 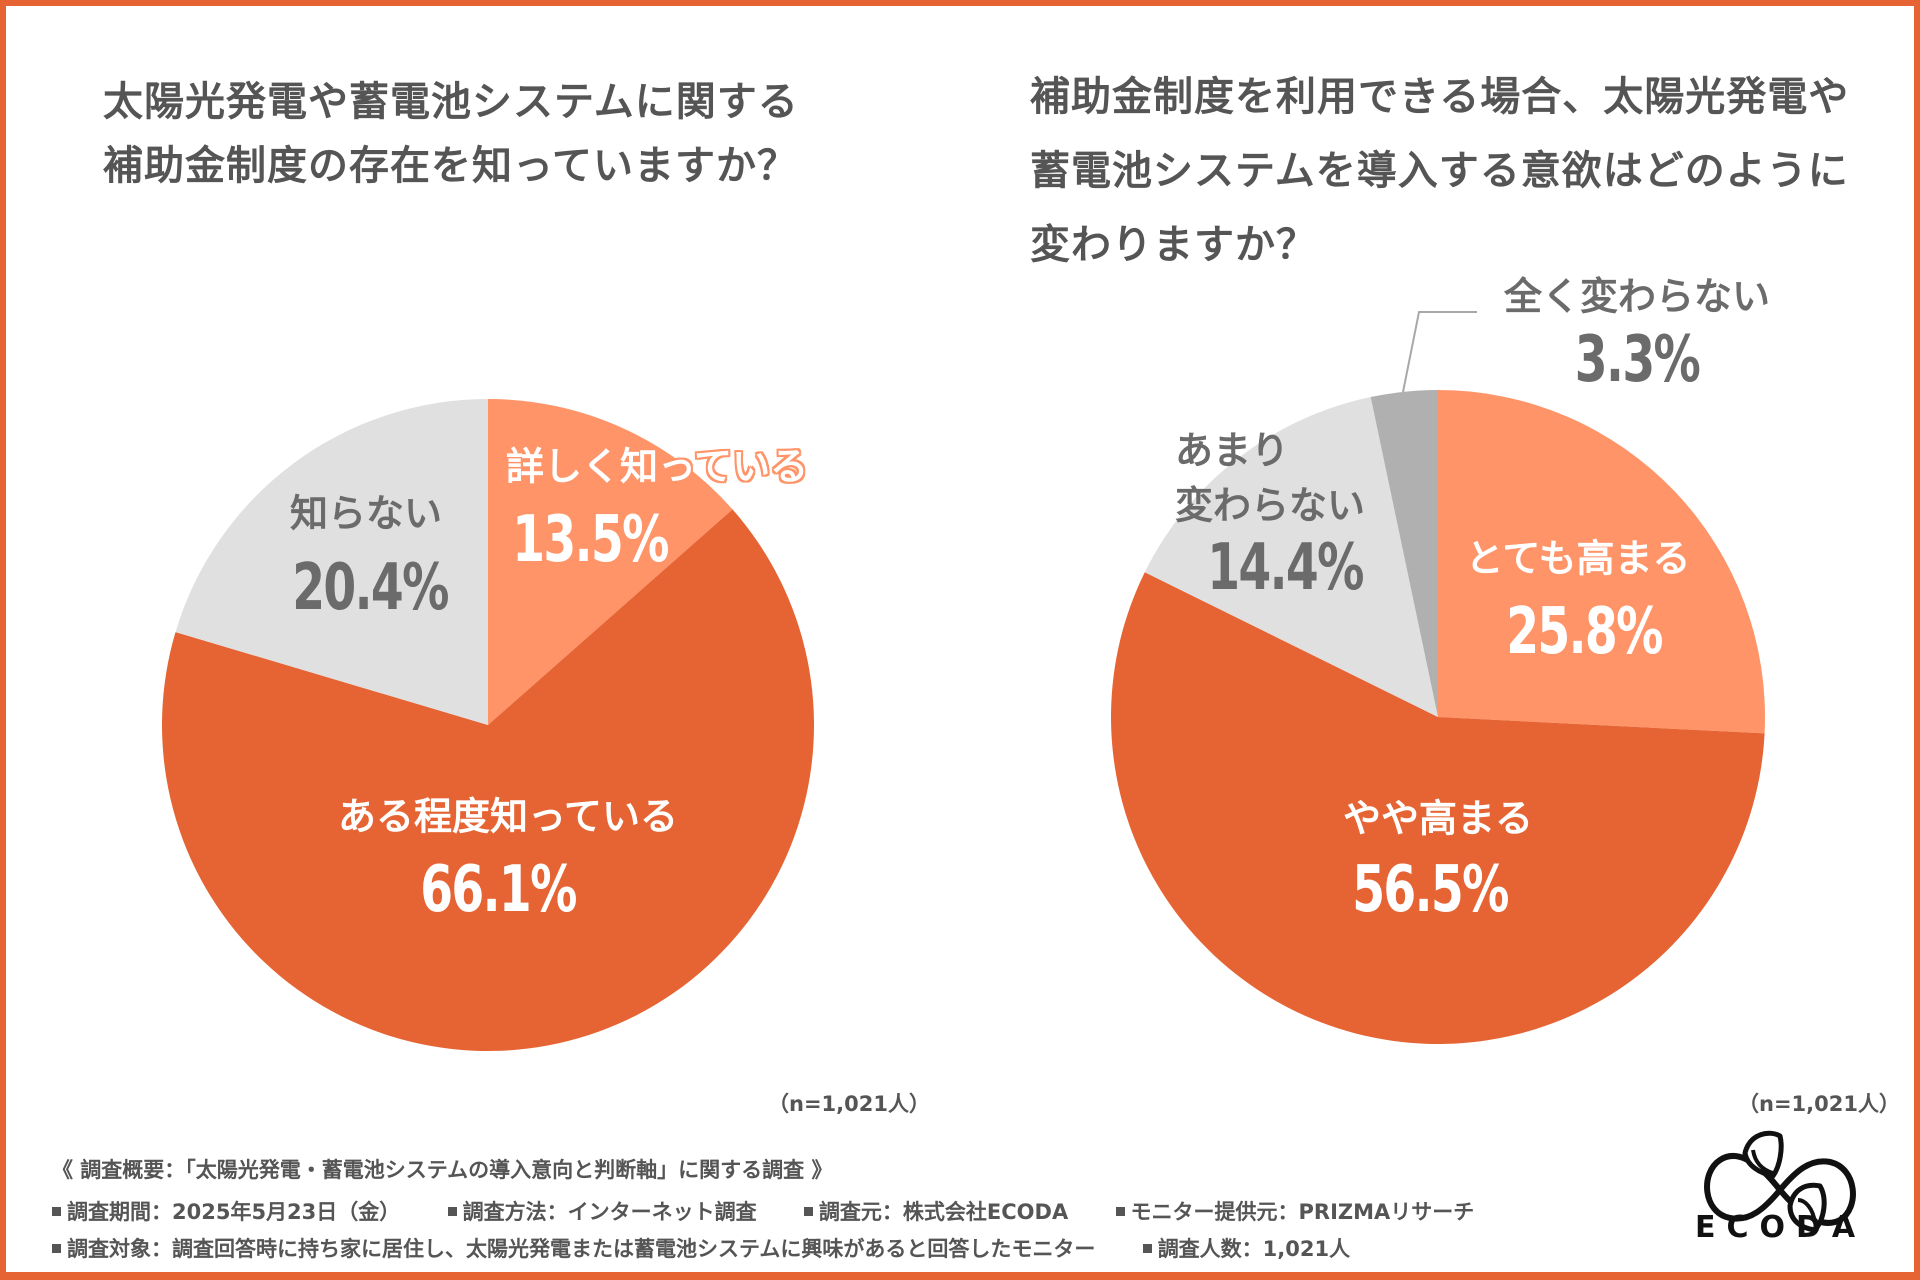 I want to click on survey-summary-heading: 《 調査概要：「太陽光発電・蓄電池システムの導入意向と判断軸」に関する調査 》, so click(x=442, y=1170).